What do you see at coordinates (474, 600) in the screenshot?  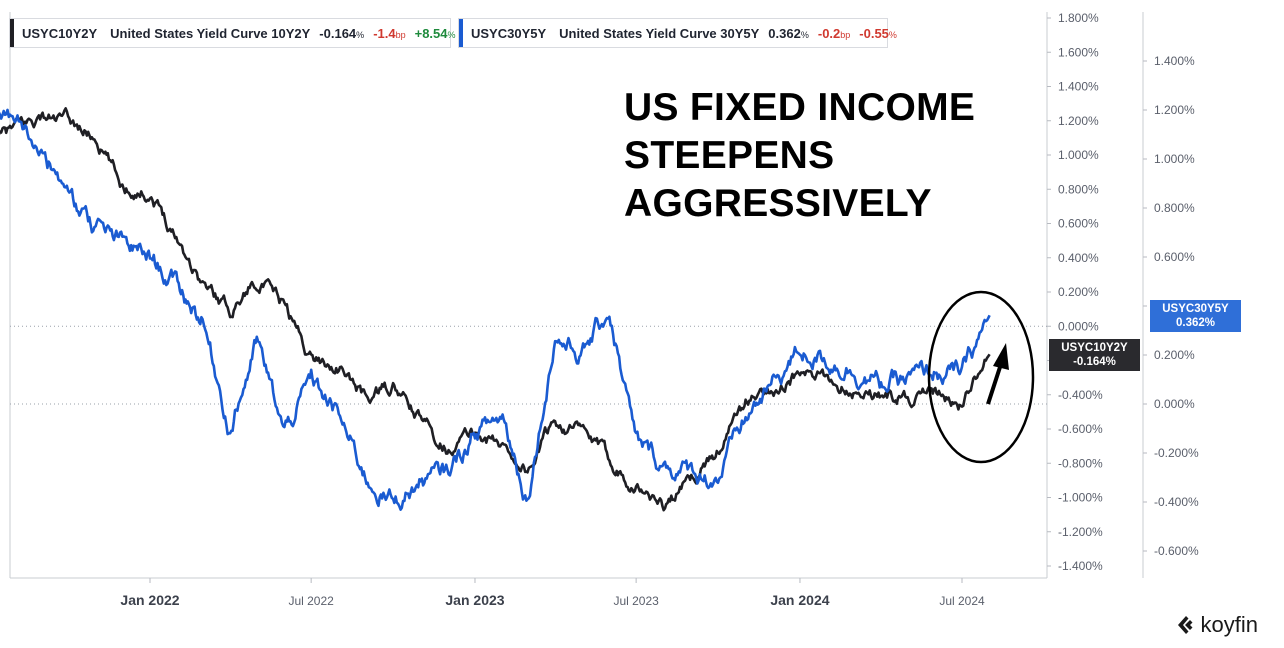 I see `x-axis-tick-label: Jan 2023` at bounding box center [474, 600].